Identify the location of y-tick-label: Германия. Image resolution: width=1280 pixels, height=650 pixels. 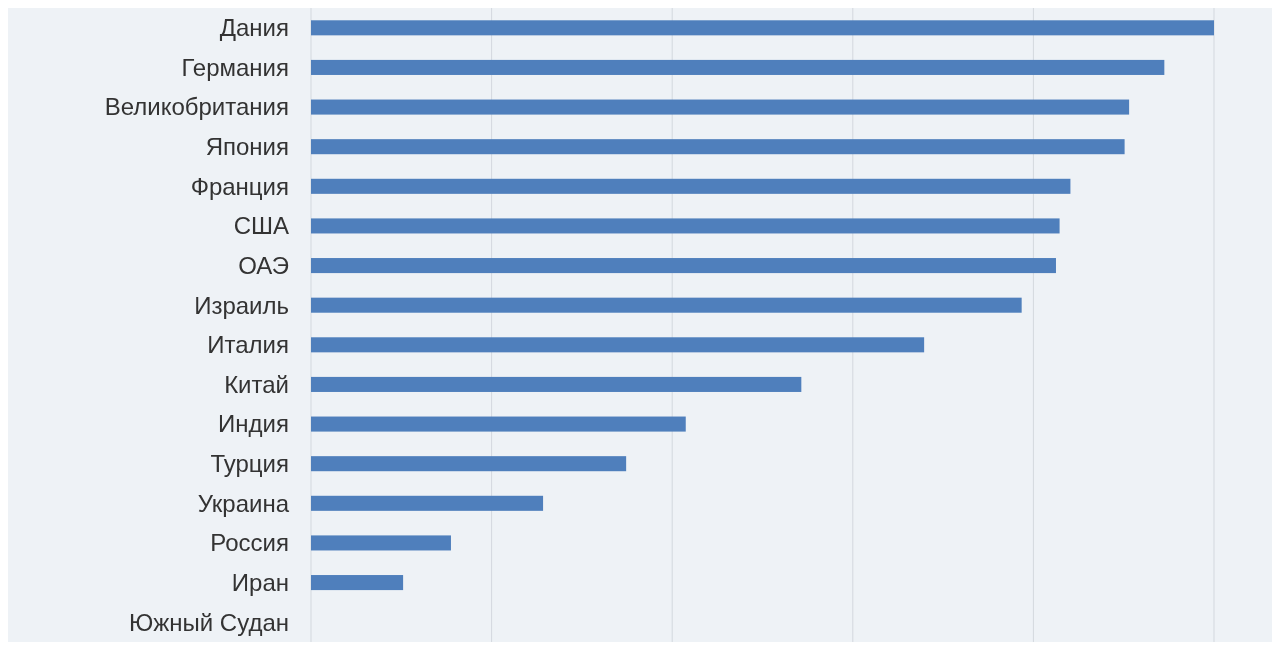
(235, 67).